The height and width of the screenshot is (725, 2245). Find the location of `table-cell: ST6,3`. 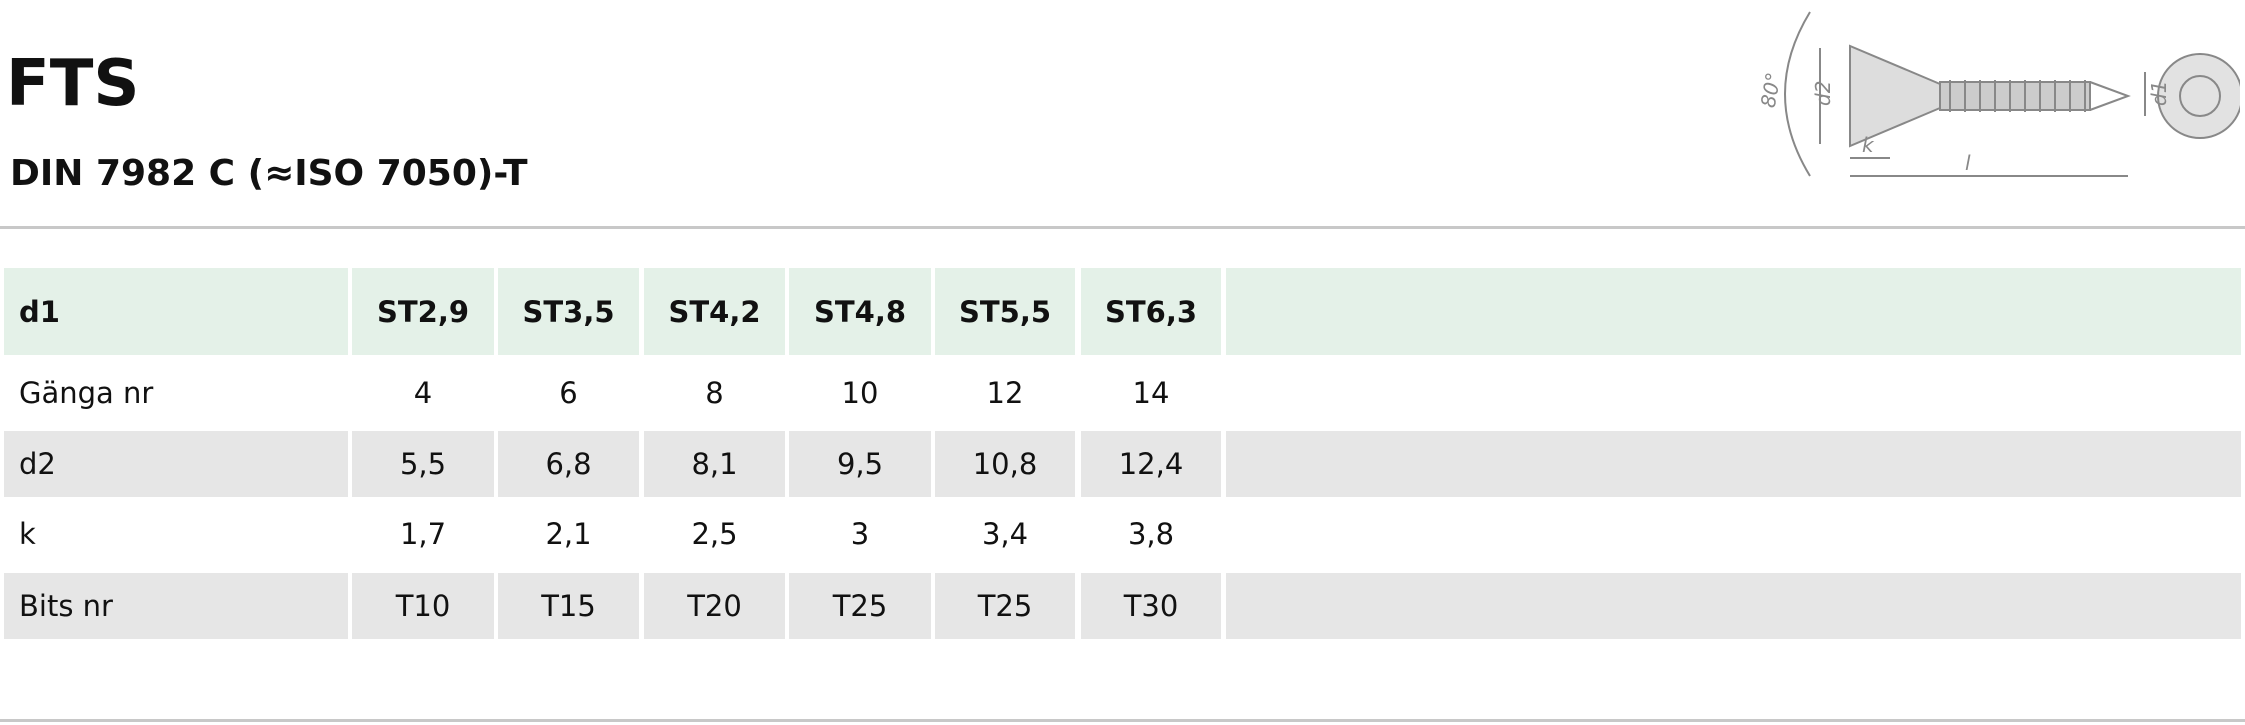

table-cell: ST6,3 is located at coordinates (1151, 311).